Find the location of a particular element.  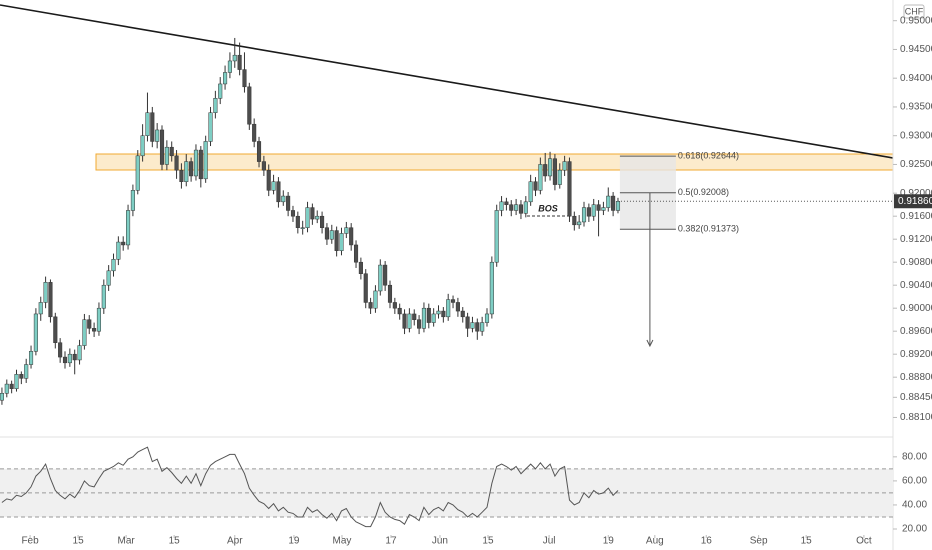

x-tick-label: Feb is located at coordinates (30, 541).